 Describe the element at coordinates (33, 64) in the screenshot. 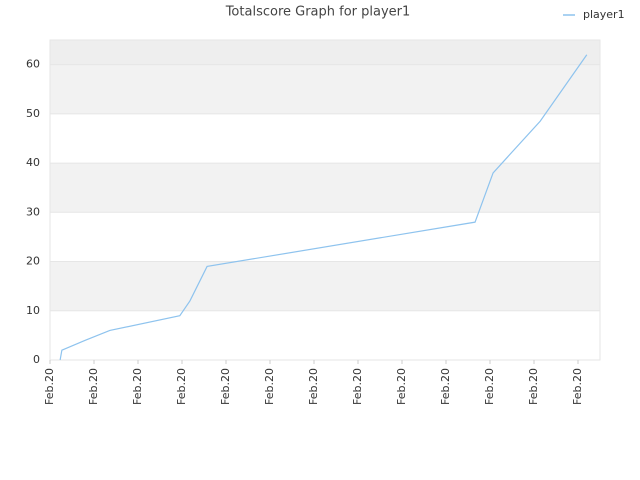

I see `y-tick-label: 60` at that location.